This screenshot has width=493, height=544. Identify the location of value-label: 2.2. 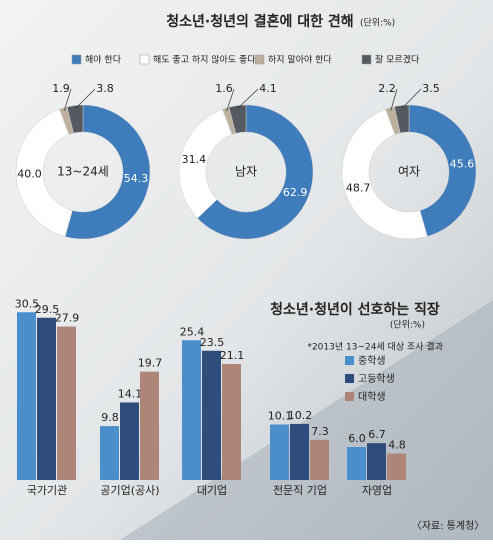
(387, 88).